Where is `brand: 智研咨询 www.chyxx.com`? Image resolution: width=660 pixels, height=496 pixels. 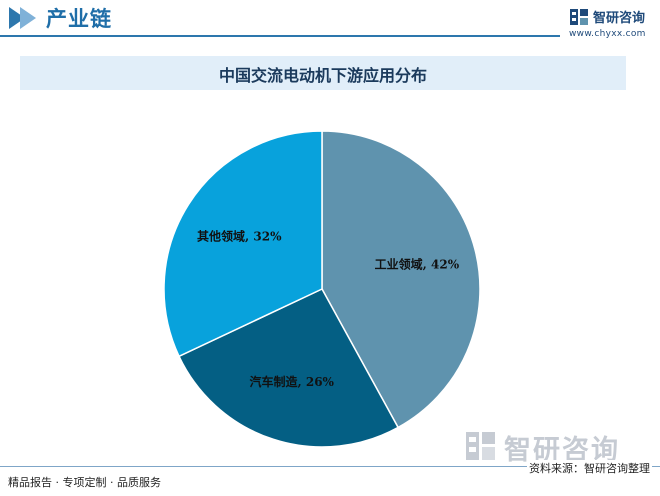
brand: 智研咨询 www.chyxx.com is located at coordinates (614, 23).